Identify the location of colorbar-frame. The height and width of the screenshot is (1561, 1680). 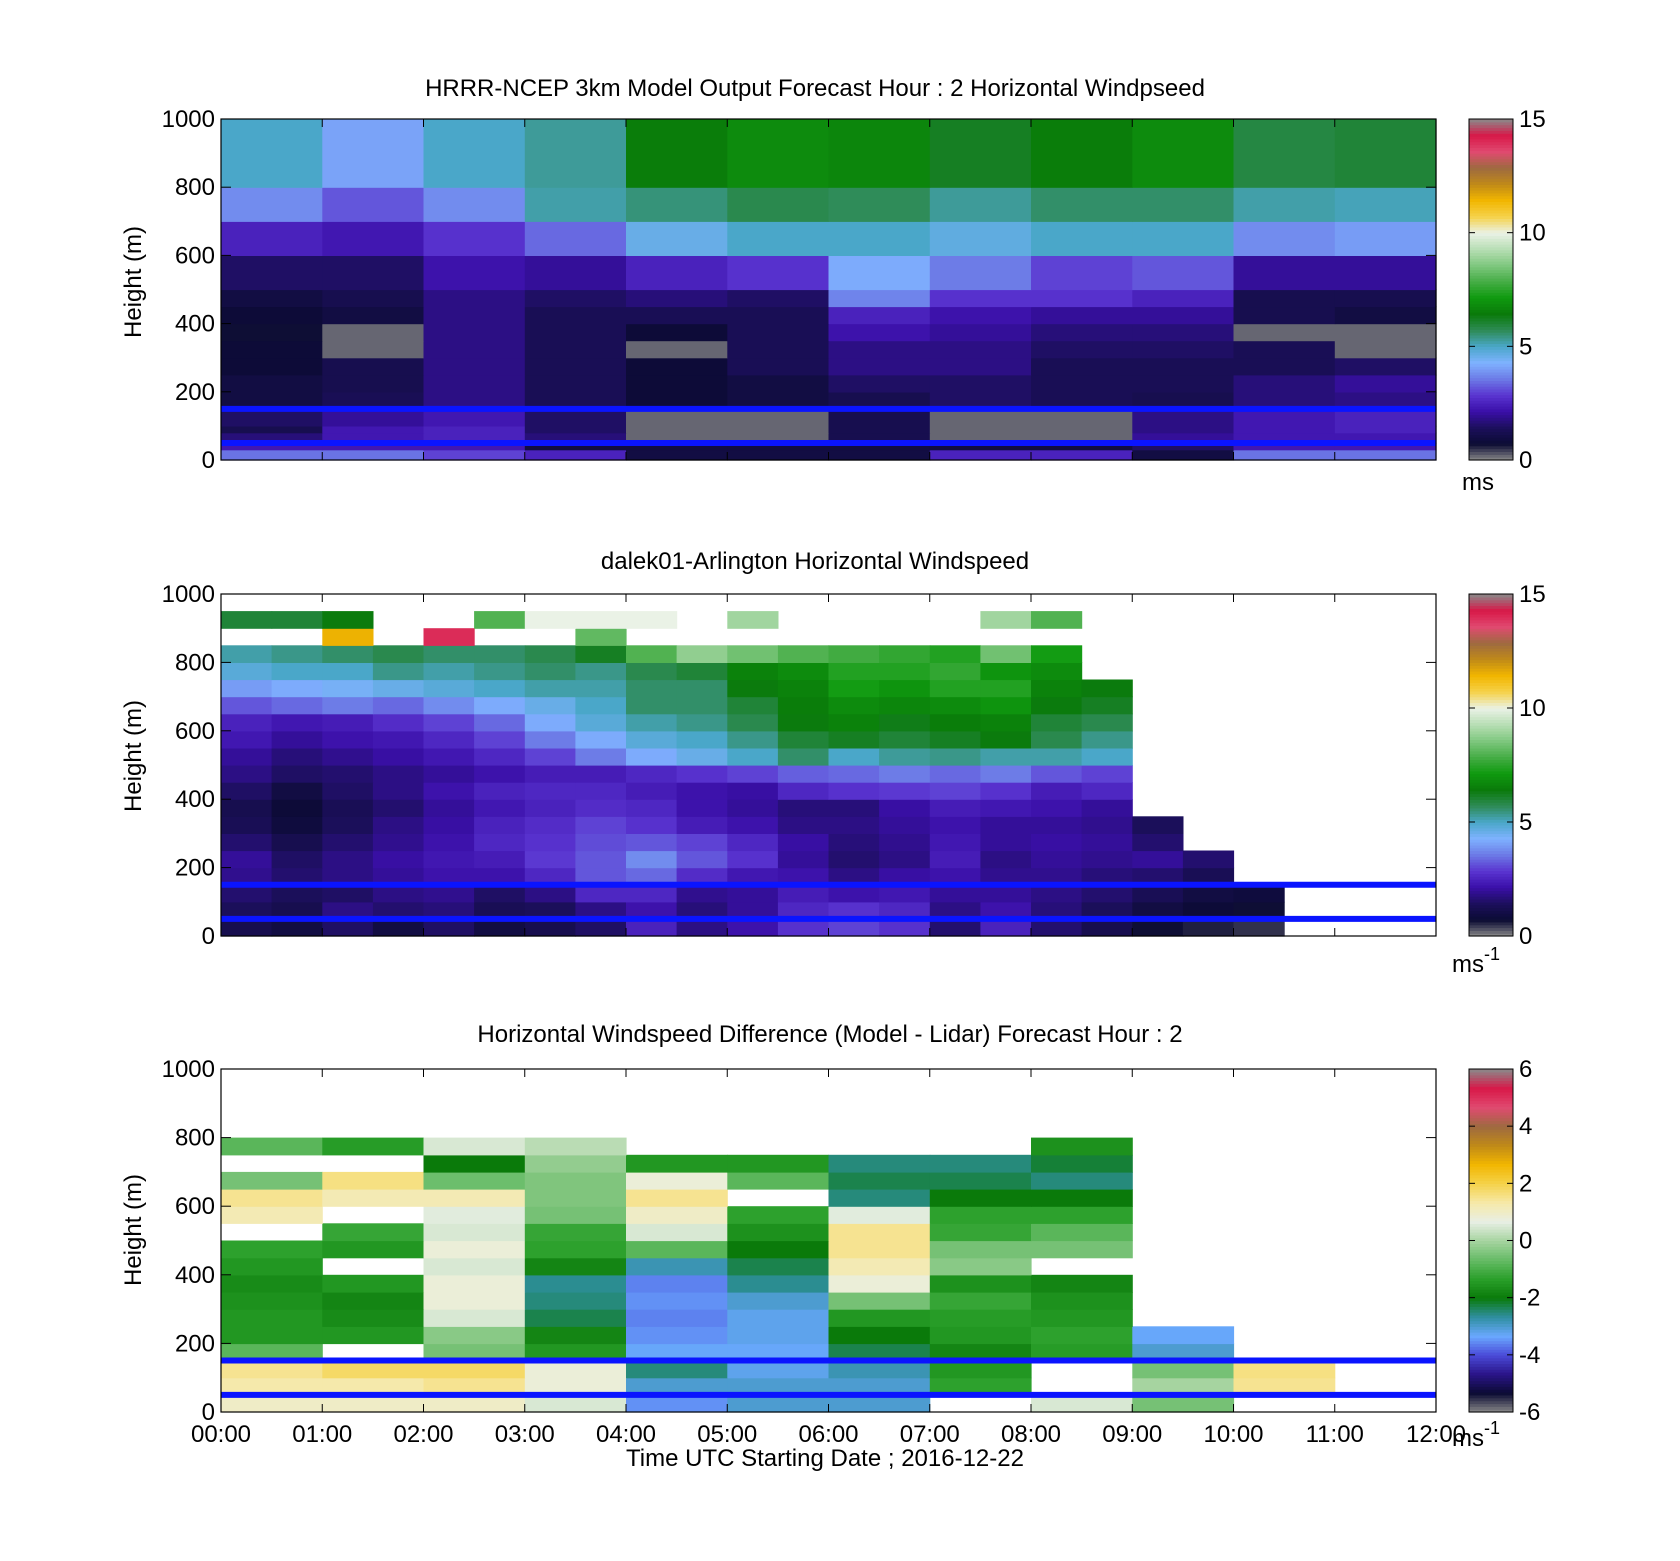
(1491, 289).